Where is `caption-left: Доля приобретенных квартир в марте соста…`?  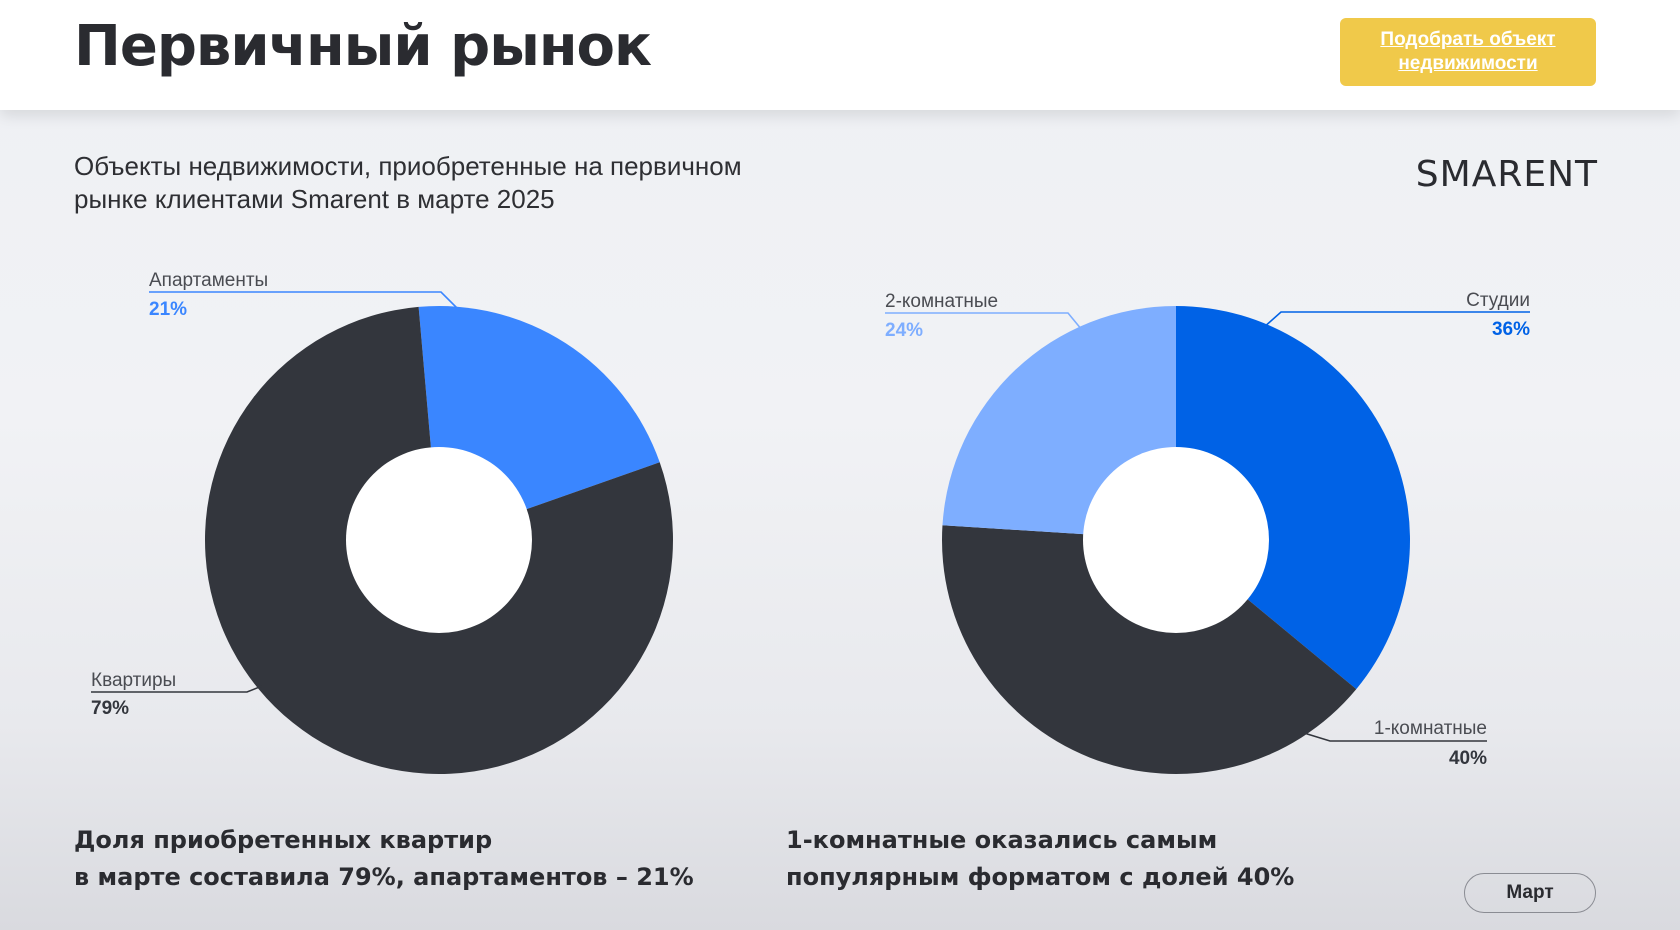 caption-left: Доля приобретенных квартир в марте соста… is located at coordinates (384, 859).